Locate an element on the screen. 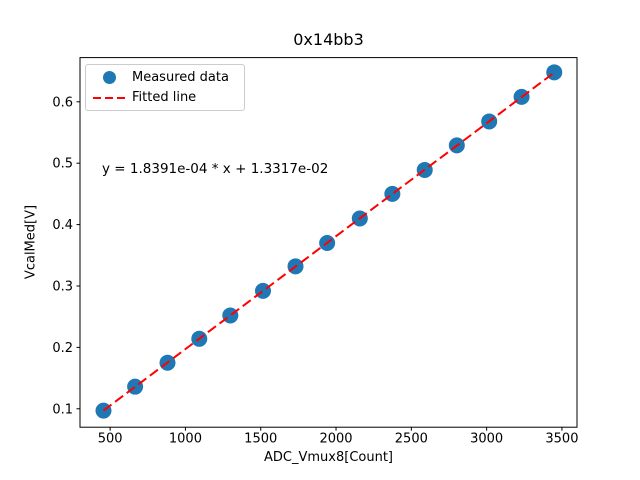  x-tick-label: 3500 is located at coordinates (561, 438).